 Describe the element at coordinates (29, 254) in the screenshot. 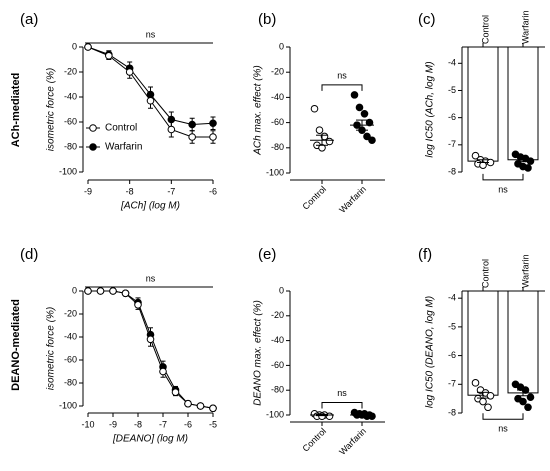

I see `panel-label: (d)` at that location.